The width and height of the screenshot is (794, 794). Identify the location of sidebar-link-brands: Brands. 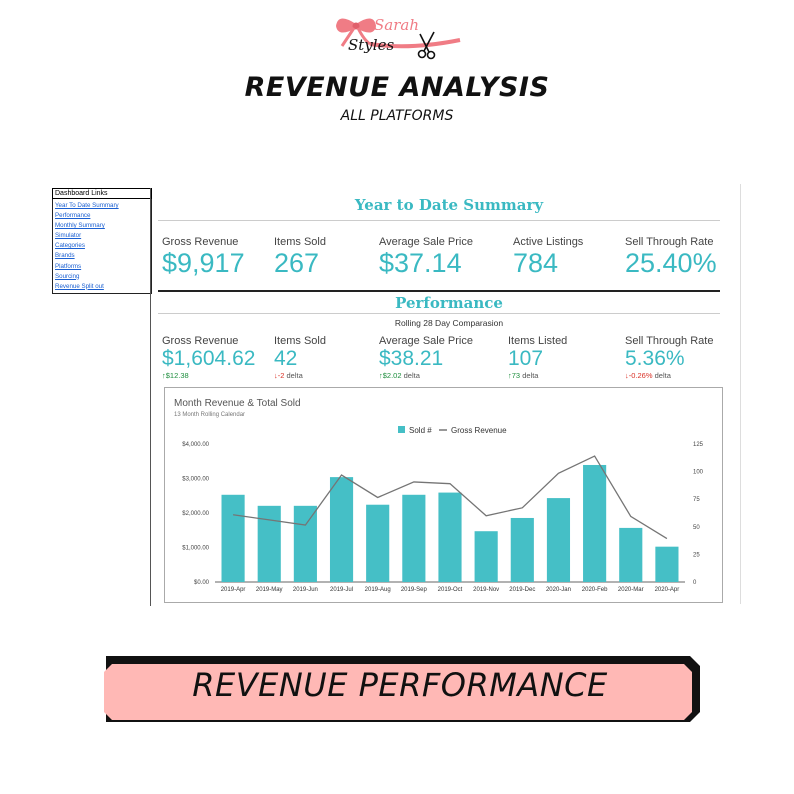
(65, 256).